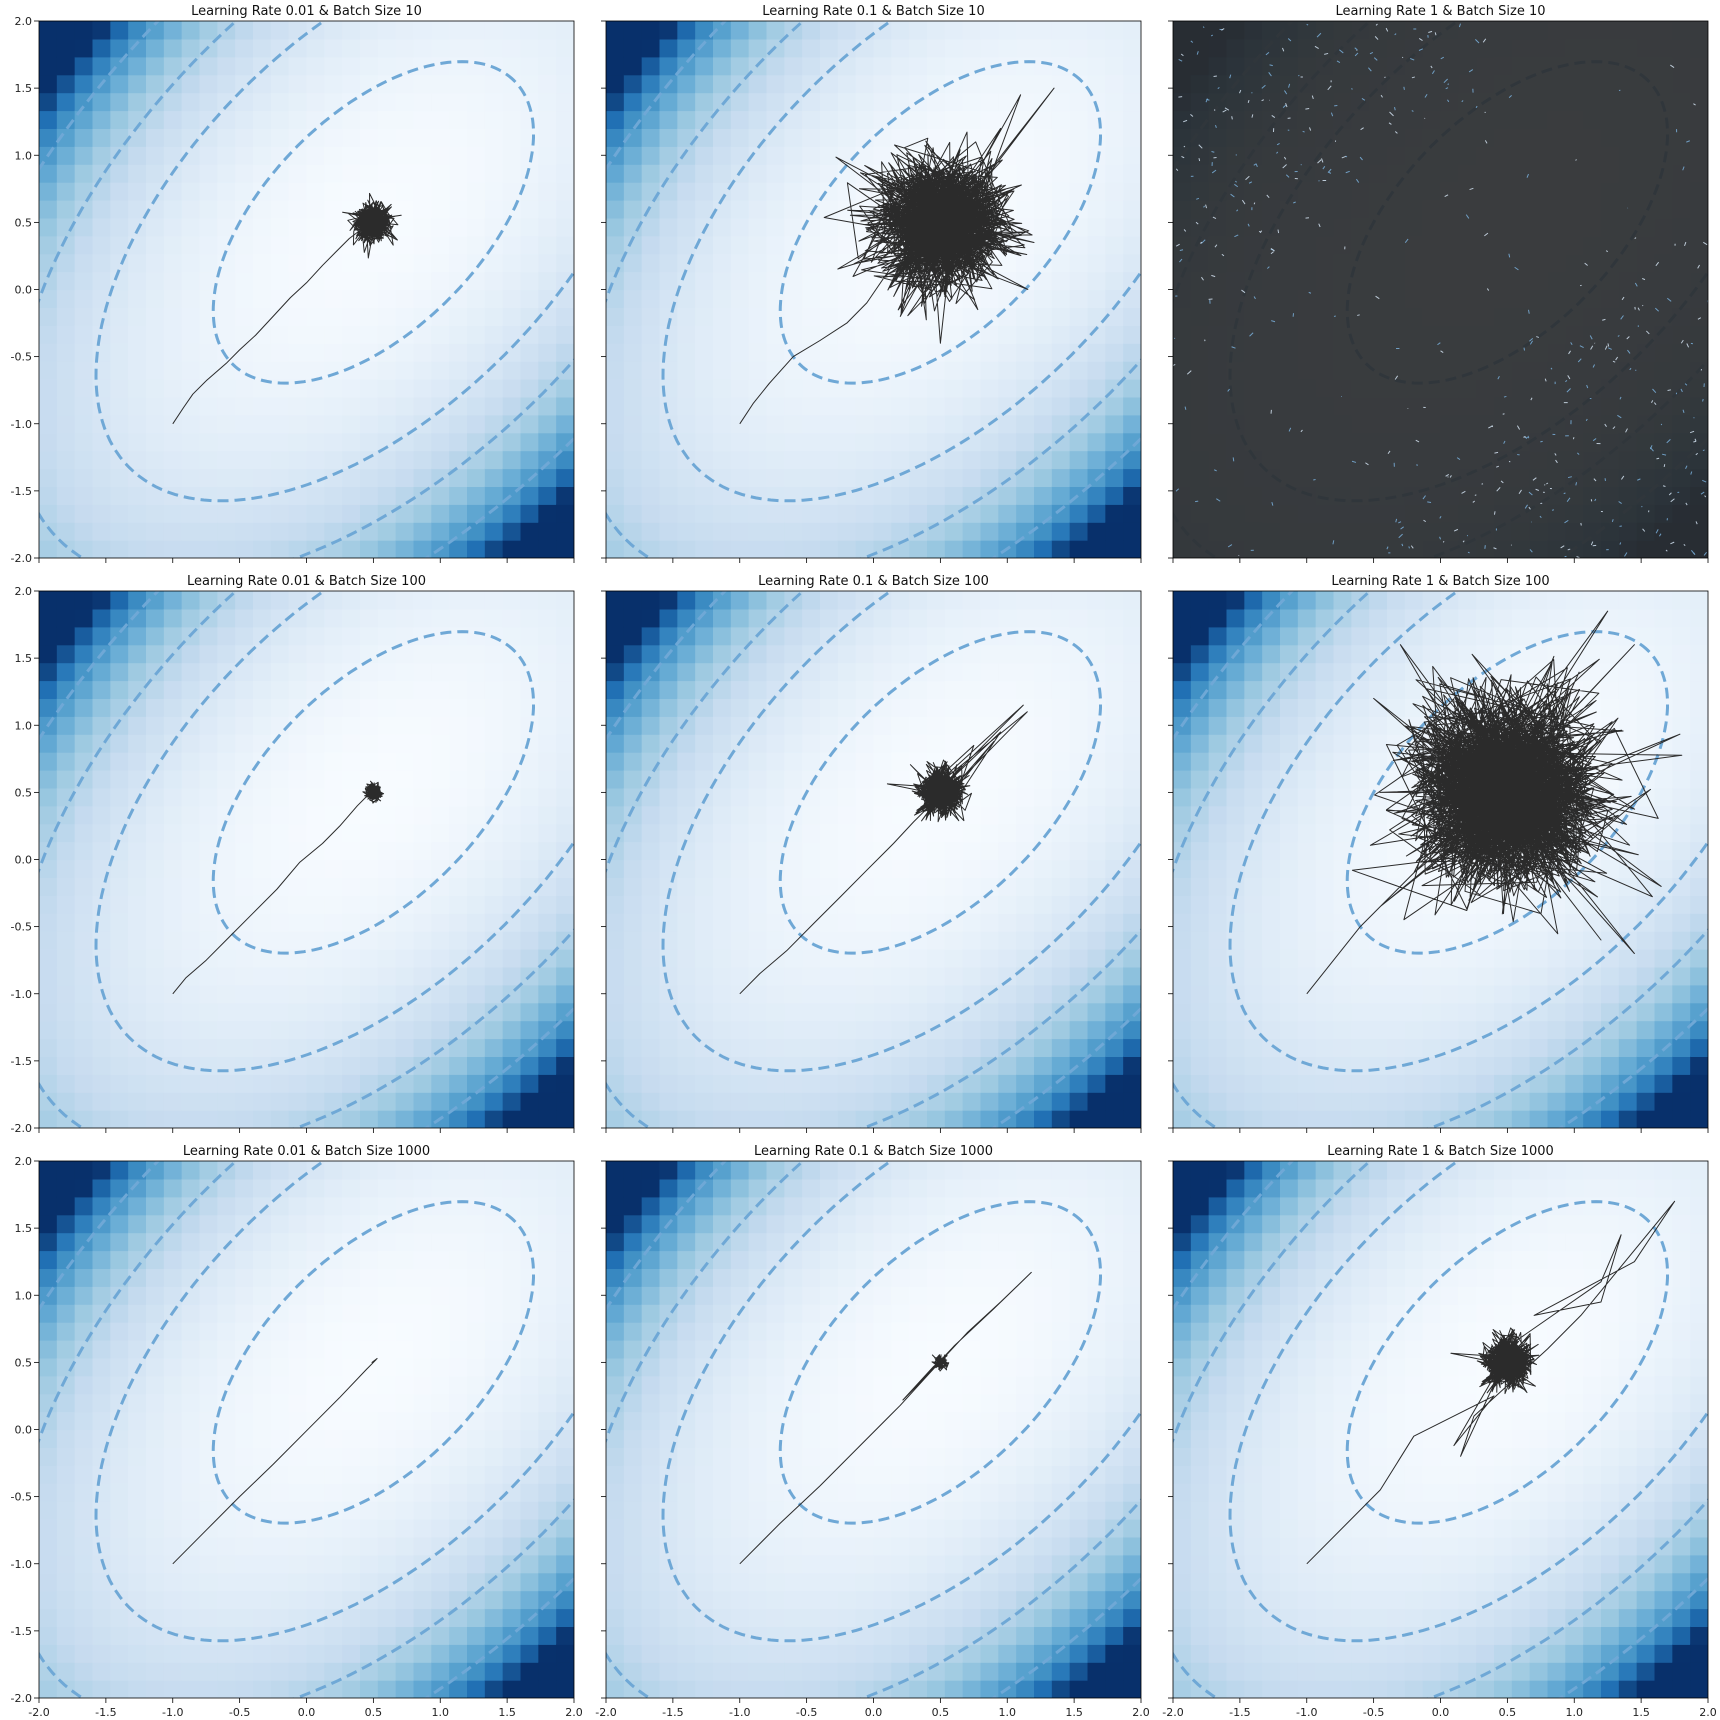  What do you see at coordinates (21, 491) in the screenshot?
I see `y-tick-label: -1.5` at bounding box center [21, 491].